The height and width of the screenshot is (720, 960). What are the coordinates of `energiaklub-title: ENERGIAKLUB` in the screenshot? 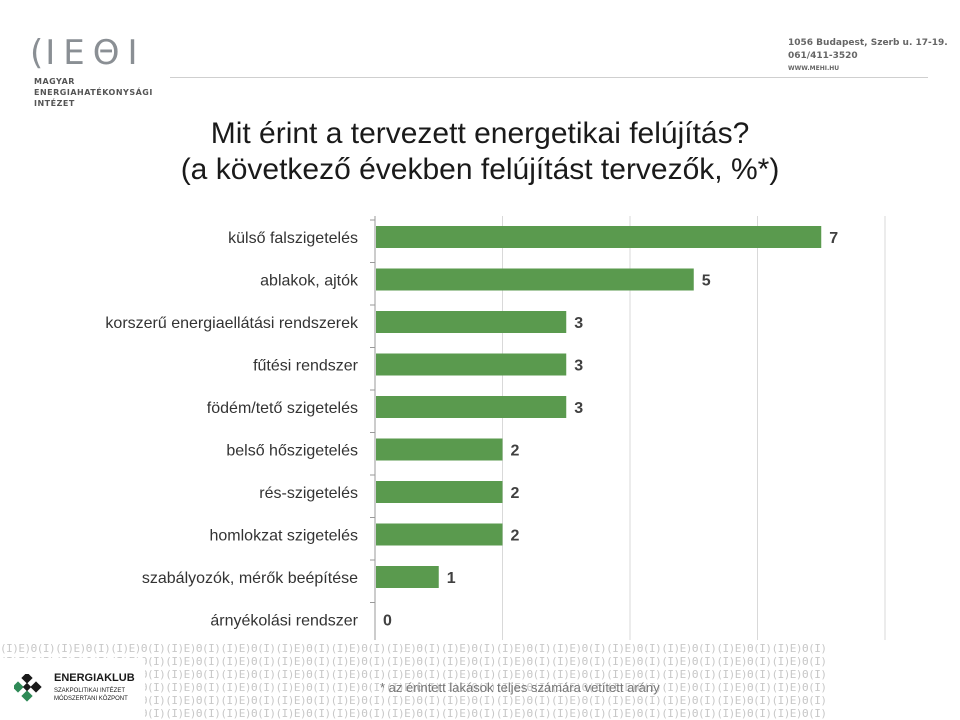 It's located at (94, 678).